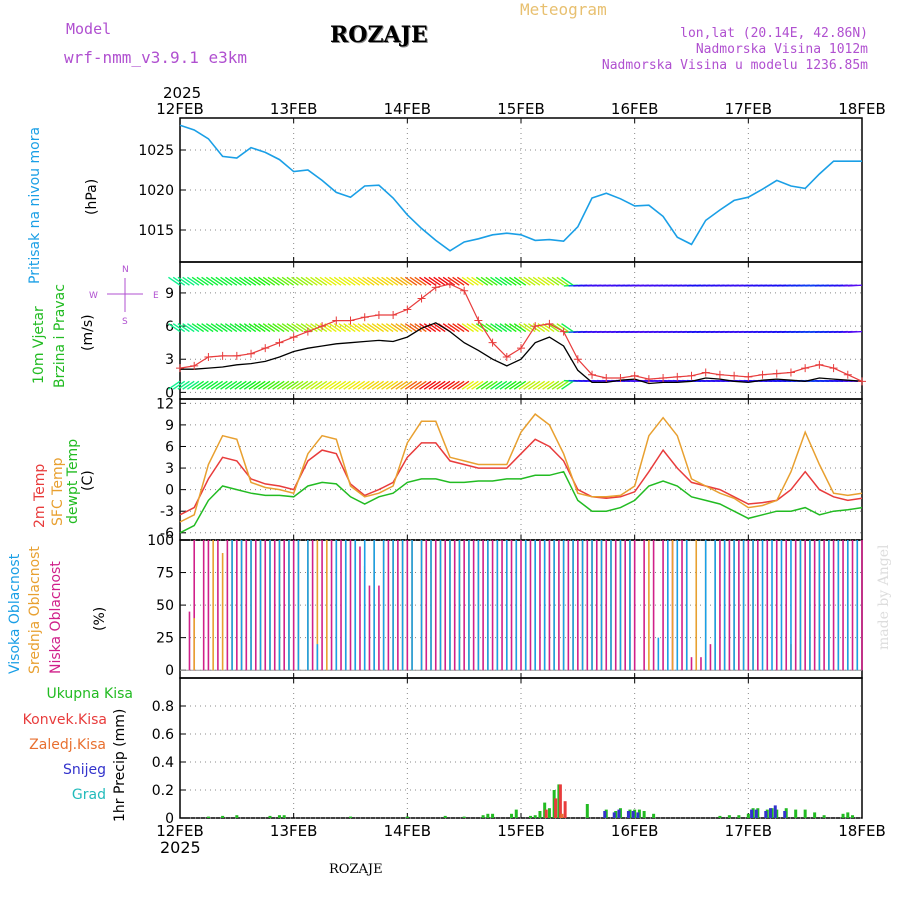  What do you see at coordinates (156, 296) in the screenshot?
I see `compass-e: E` at bounding box center [156, 296].